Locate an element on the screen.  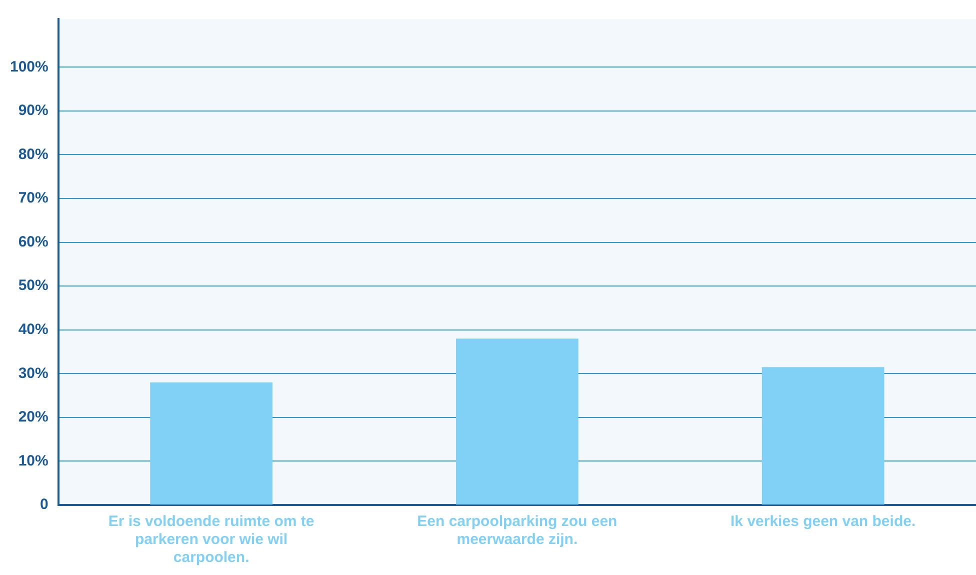
y-tick-label: 20% is located at coordinates (33, 417).